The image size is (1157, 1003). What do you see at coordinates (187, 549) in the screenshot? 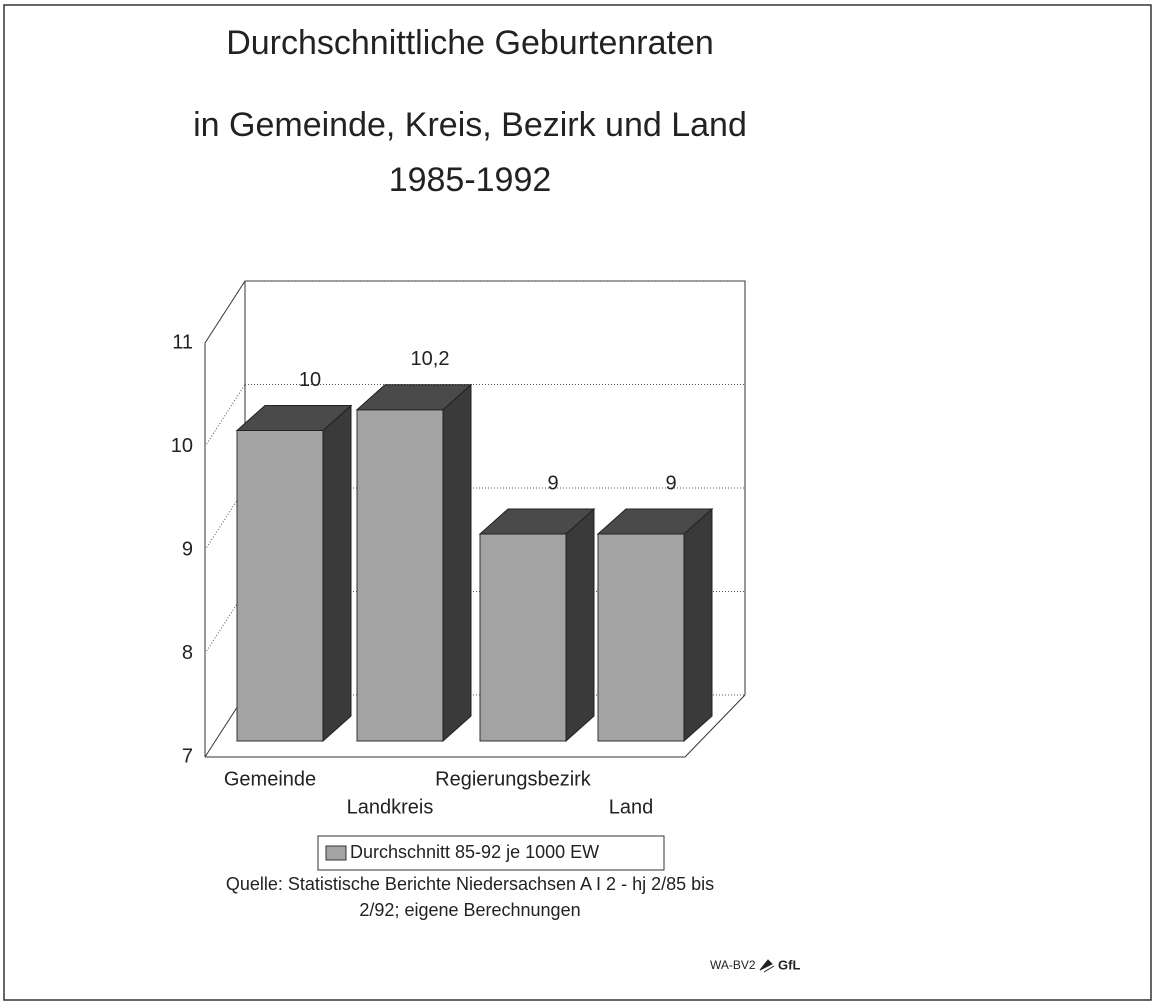
I see `y-tick-label: 9` at bounding box center [187, 549].